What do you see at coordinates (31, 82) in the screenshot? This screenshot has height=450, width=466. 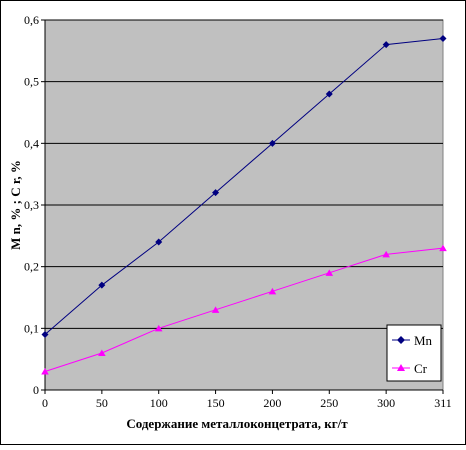 I see `y-tick-label-5: 0,5` at bounding box center [31, 82].